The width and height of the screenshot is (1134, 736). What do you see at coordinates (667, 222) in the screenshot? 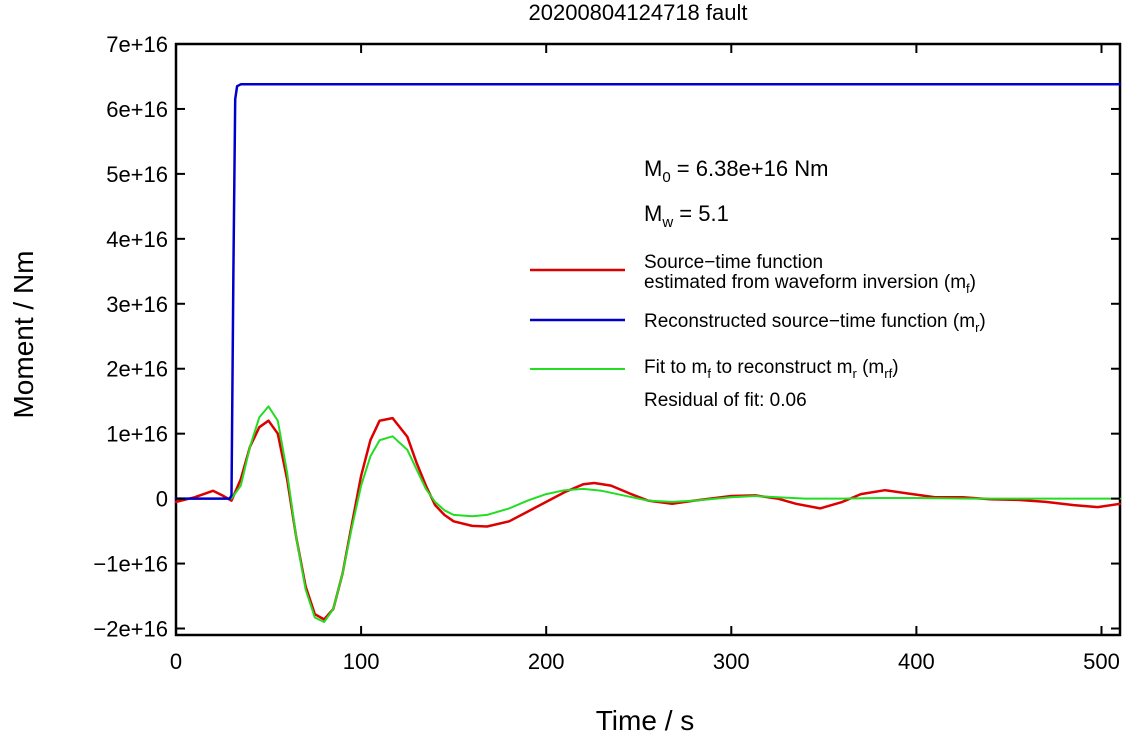
I see `mw-subscript: w` at bounding box center [667, 222].